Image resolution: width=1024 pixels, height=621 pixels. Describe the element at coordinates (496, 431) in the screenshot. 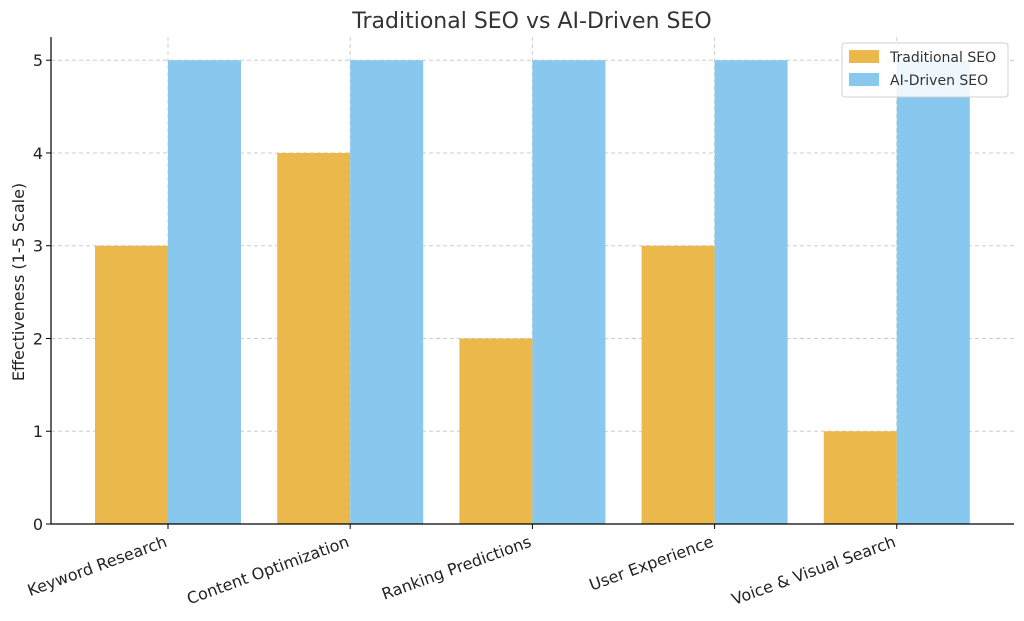

I see `bar-traditional-seo-ranking-predictions` at that location.